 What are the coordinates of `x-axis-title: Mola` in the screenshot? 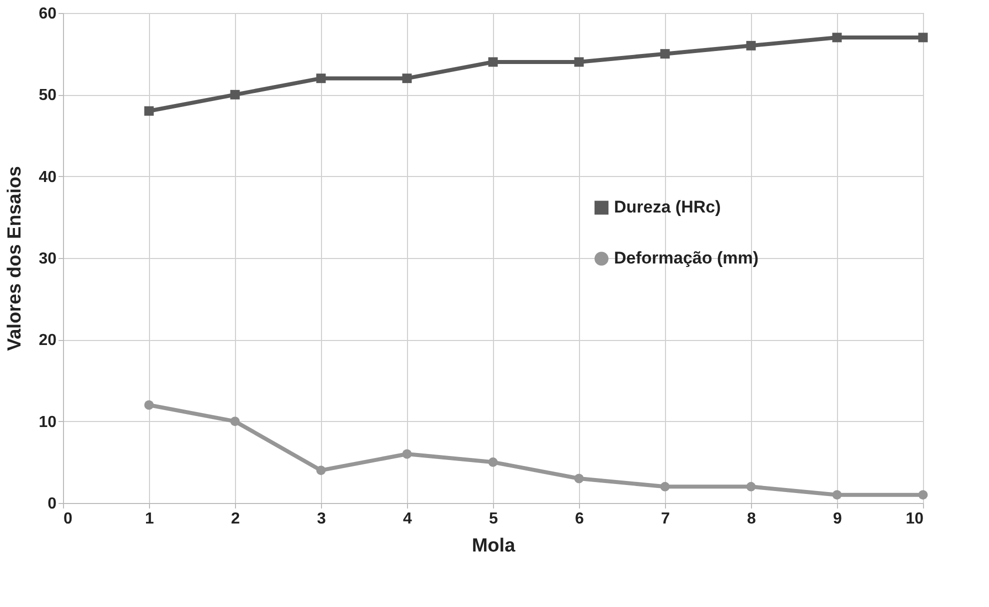 It's located at (494, 546).